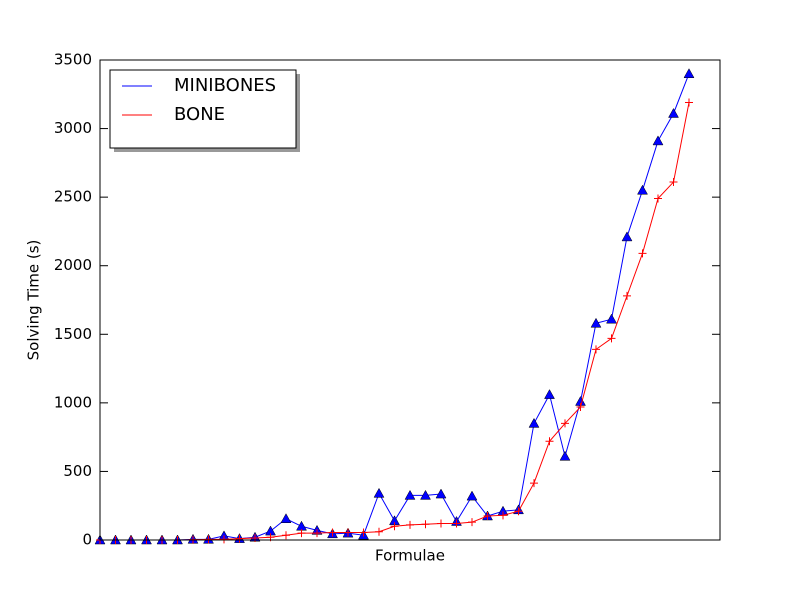  Describe the element at coordinates (225, 85) in the screenshot. I see `legend-label: MINIBONES` at that location.